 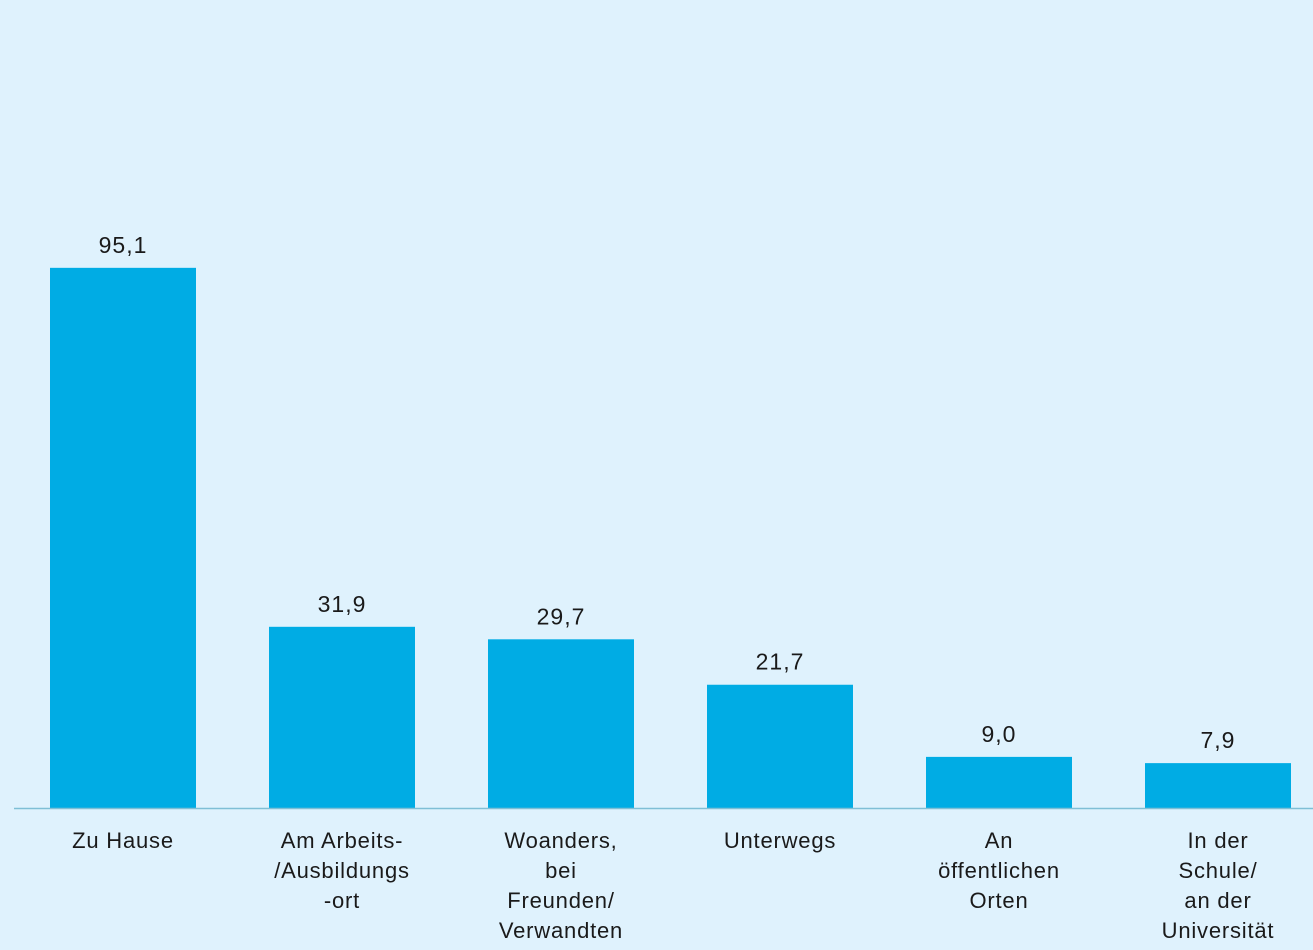 I want to click on category-label-line: Freunden/, so click(x=561, y=900).